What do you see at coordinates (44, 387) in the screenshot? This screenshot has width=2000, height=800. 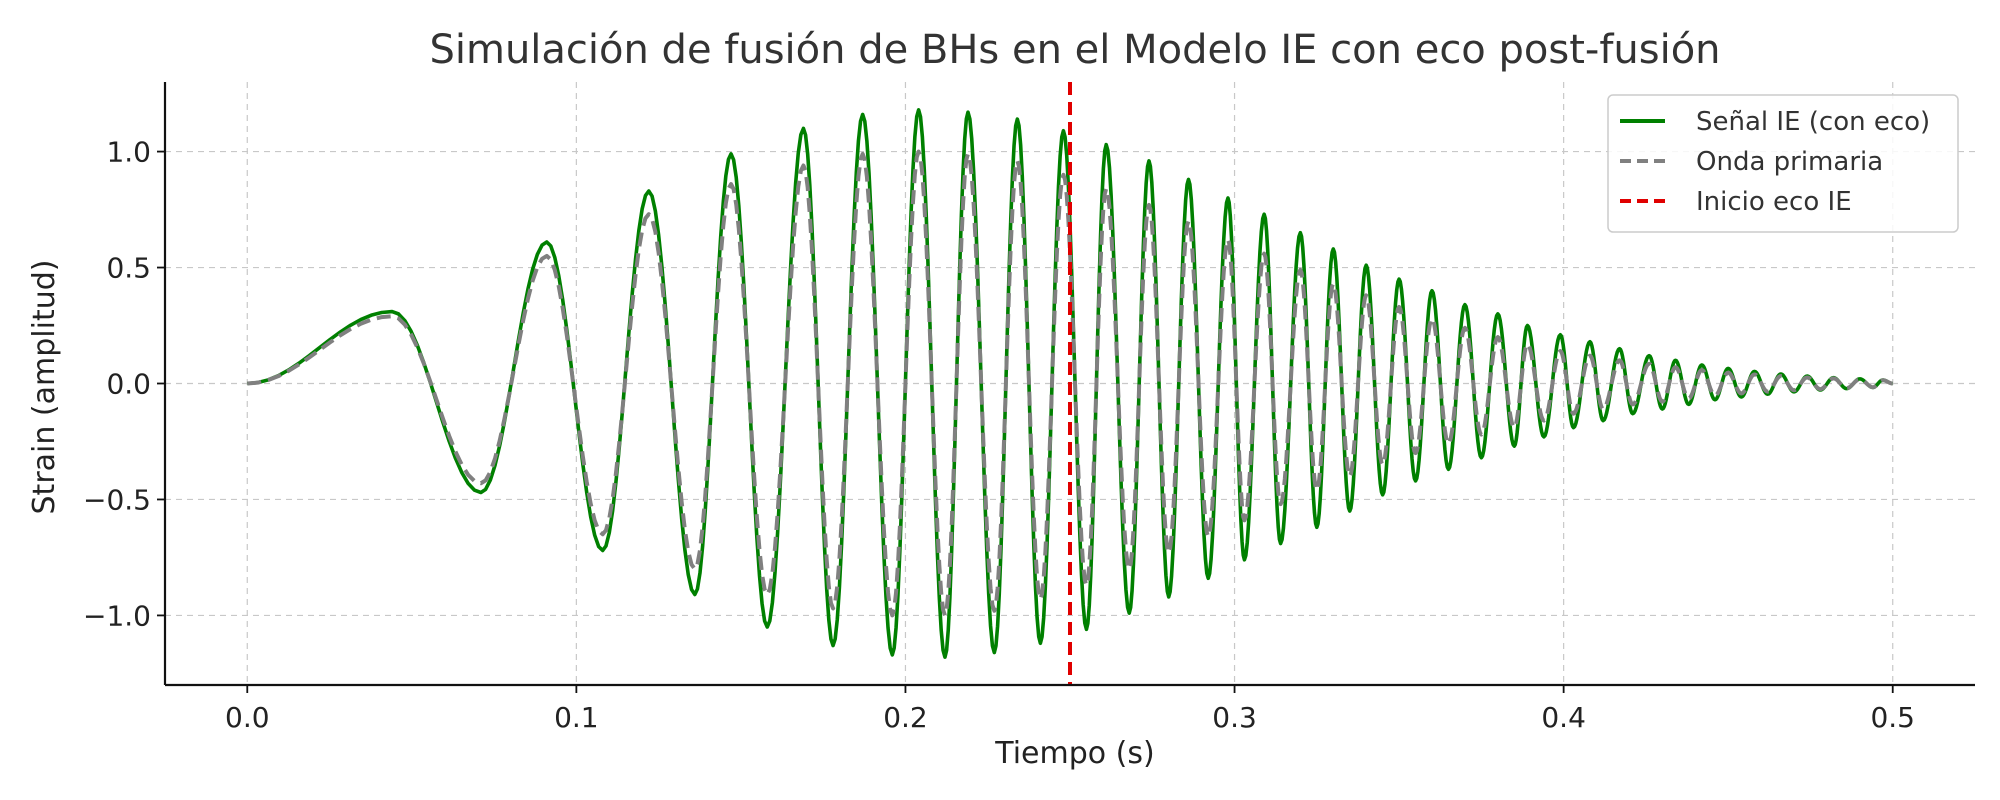 I see `y-axis-label: Strain (amplitud)` at bounding box center [44, 387].